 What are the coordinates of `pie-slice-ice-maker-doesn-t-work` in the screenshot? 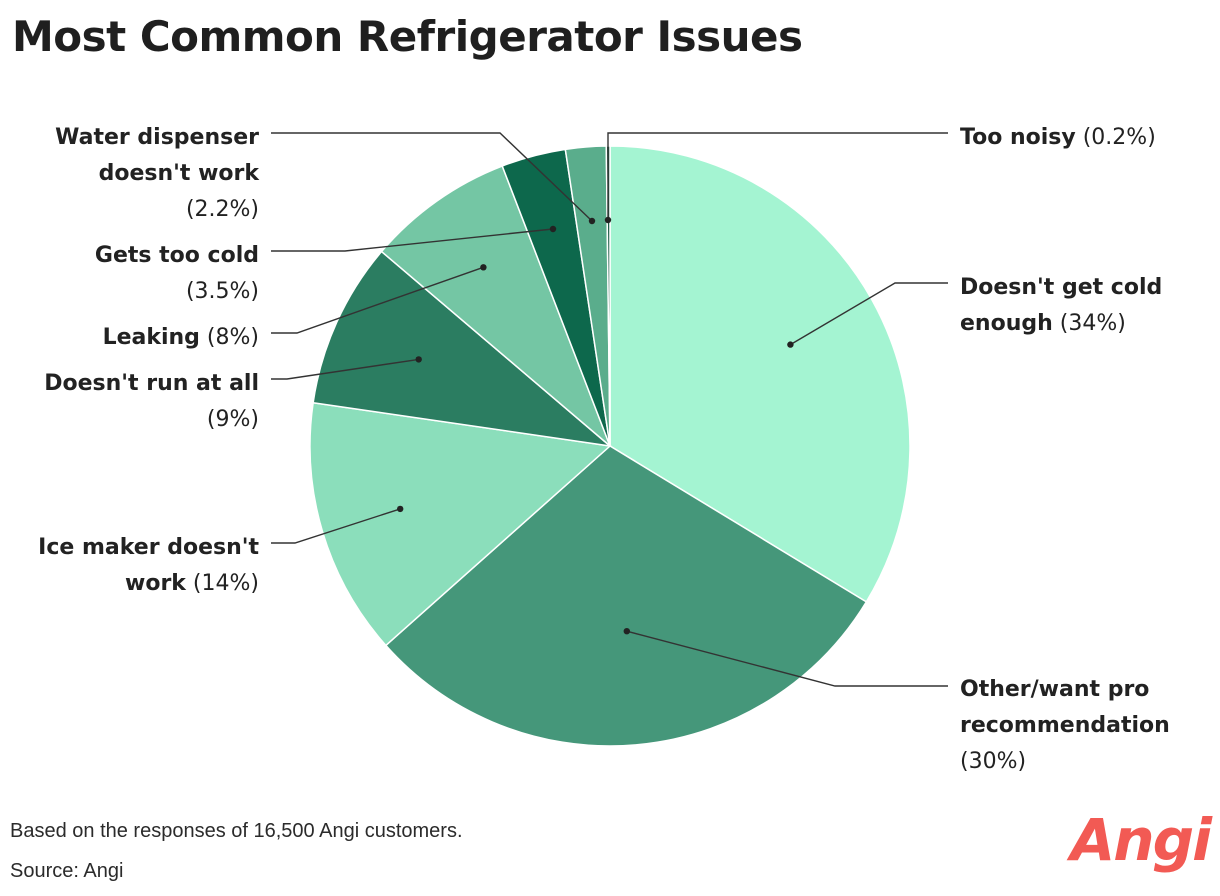 It's located at (460, 524).